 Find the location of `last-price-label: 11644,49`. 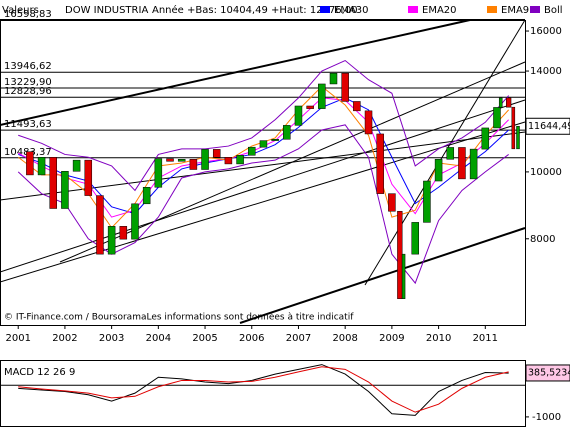

last-price-label: 11644,49 is located at coordinates (549, 126).